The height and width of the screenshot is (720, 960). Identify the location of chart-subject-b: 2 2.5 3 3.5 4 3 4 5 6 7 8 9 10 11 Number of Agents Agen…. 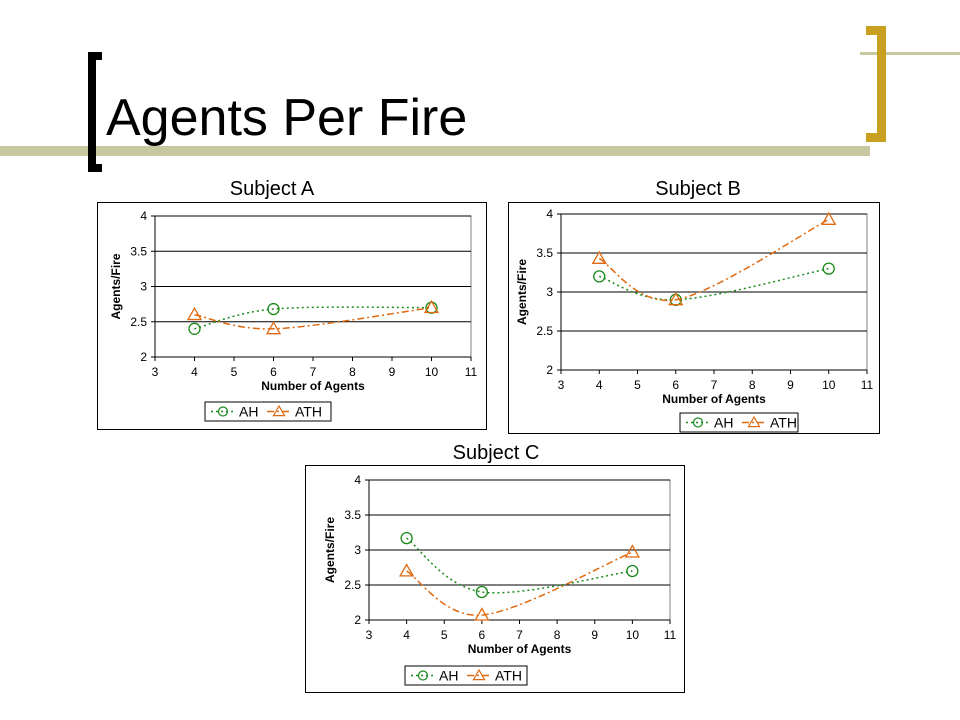
(694, 318).